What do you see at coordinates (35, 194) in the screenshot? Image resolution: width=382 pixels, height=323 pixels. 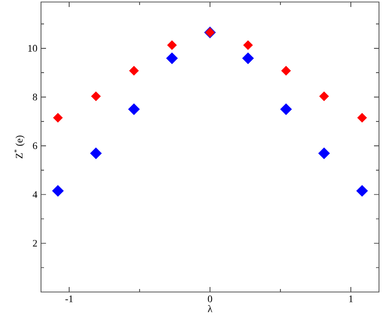 I see `y-tick-label: 4` at bounding box center [35, 194].